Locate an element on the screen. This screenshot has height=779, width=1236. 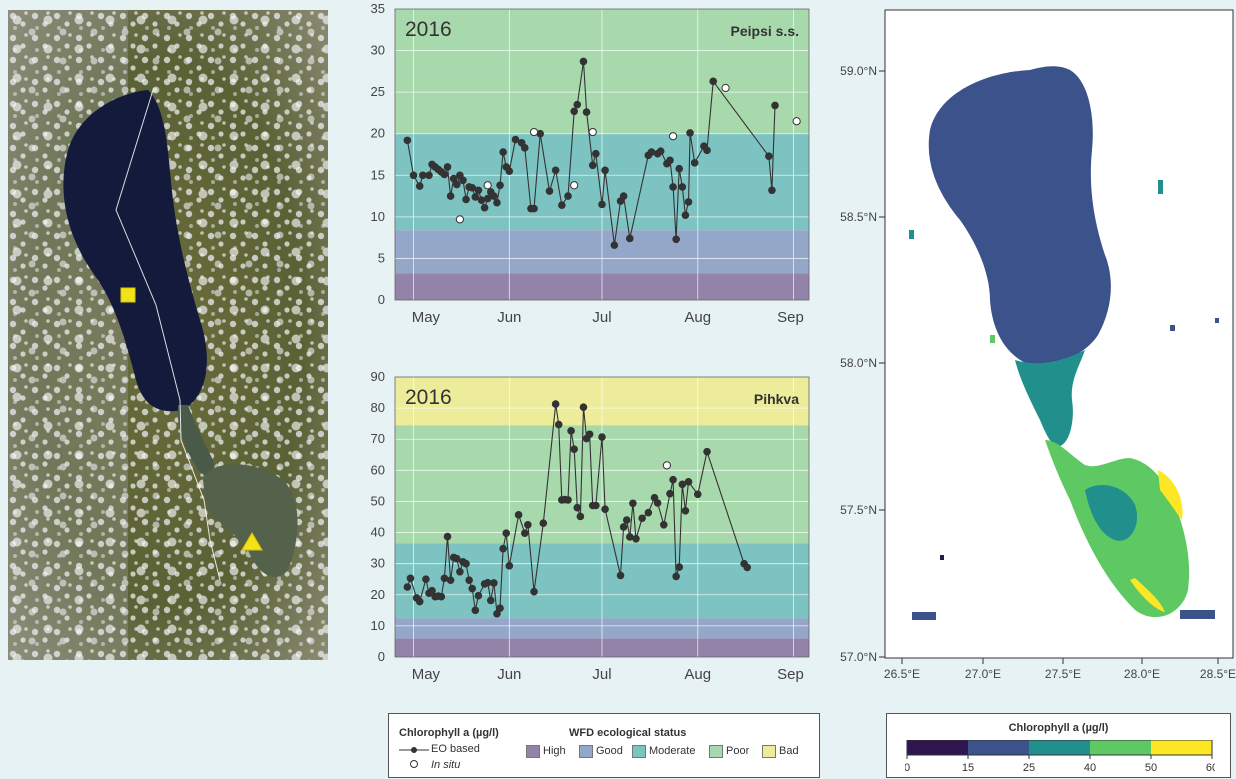
x-tick-label: May is located at coordinates (426, 317).